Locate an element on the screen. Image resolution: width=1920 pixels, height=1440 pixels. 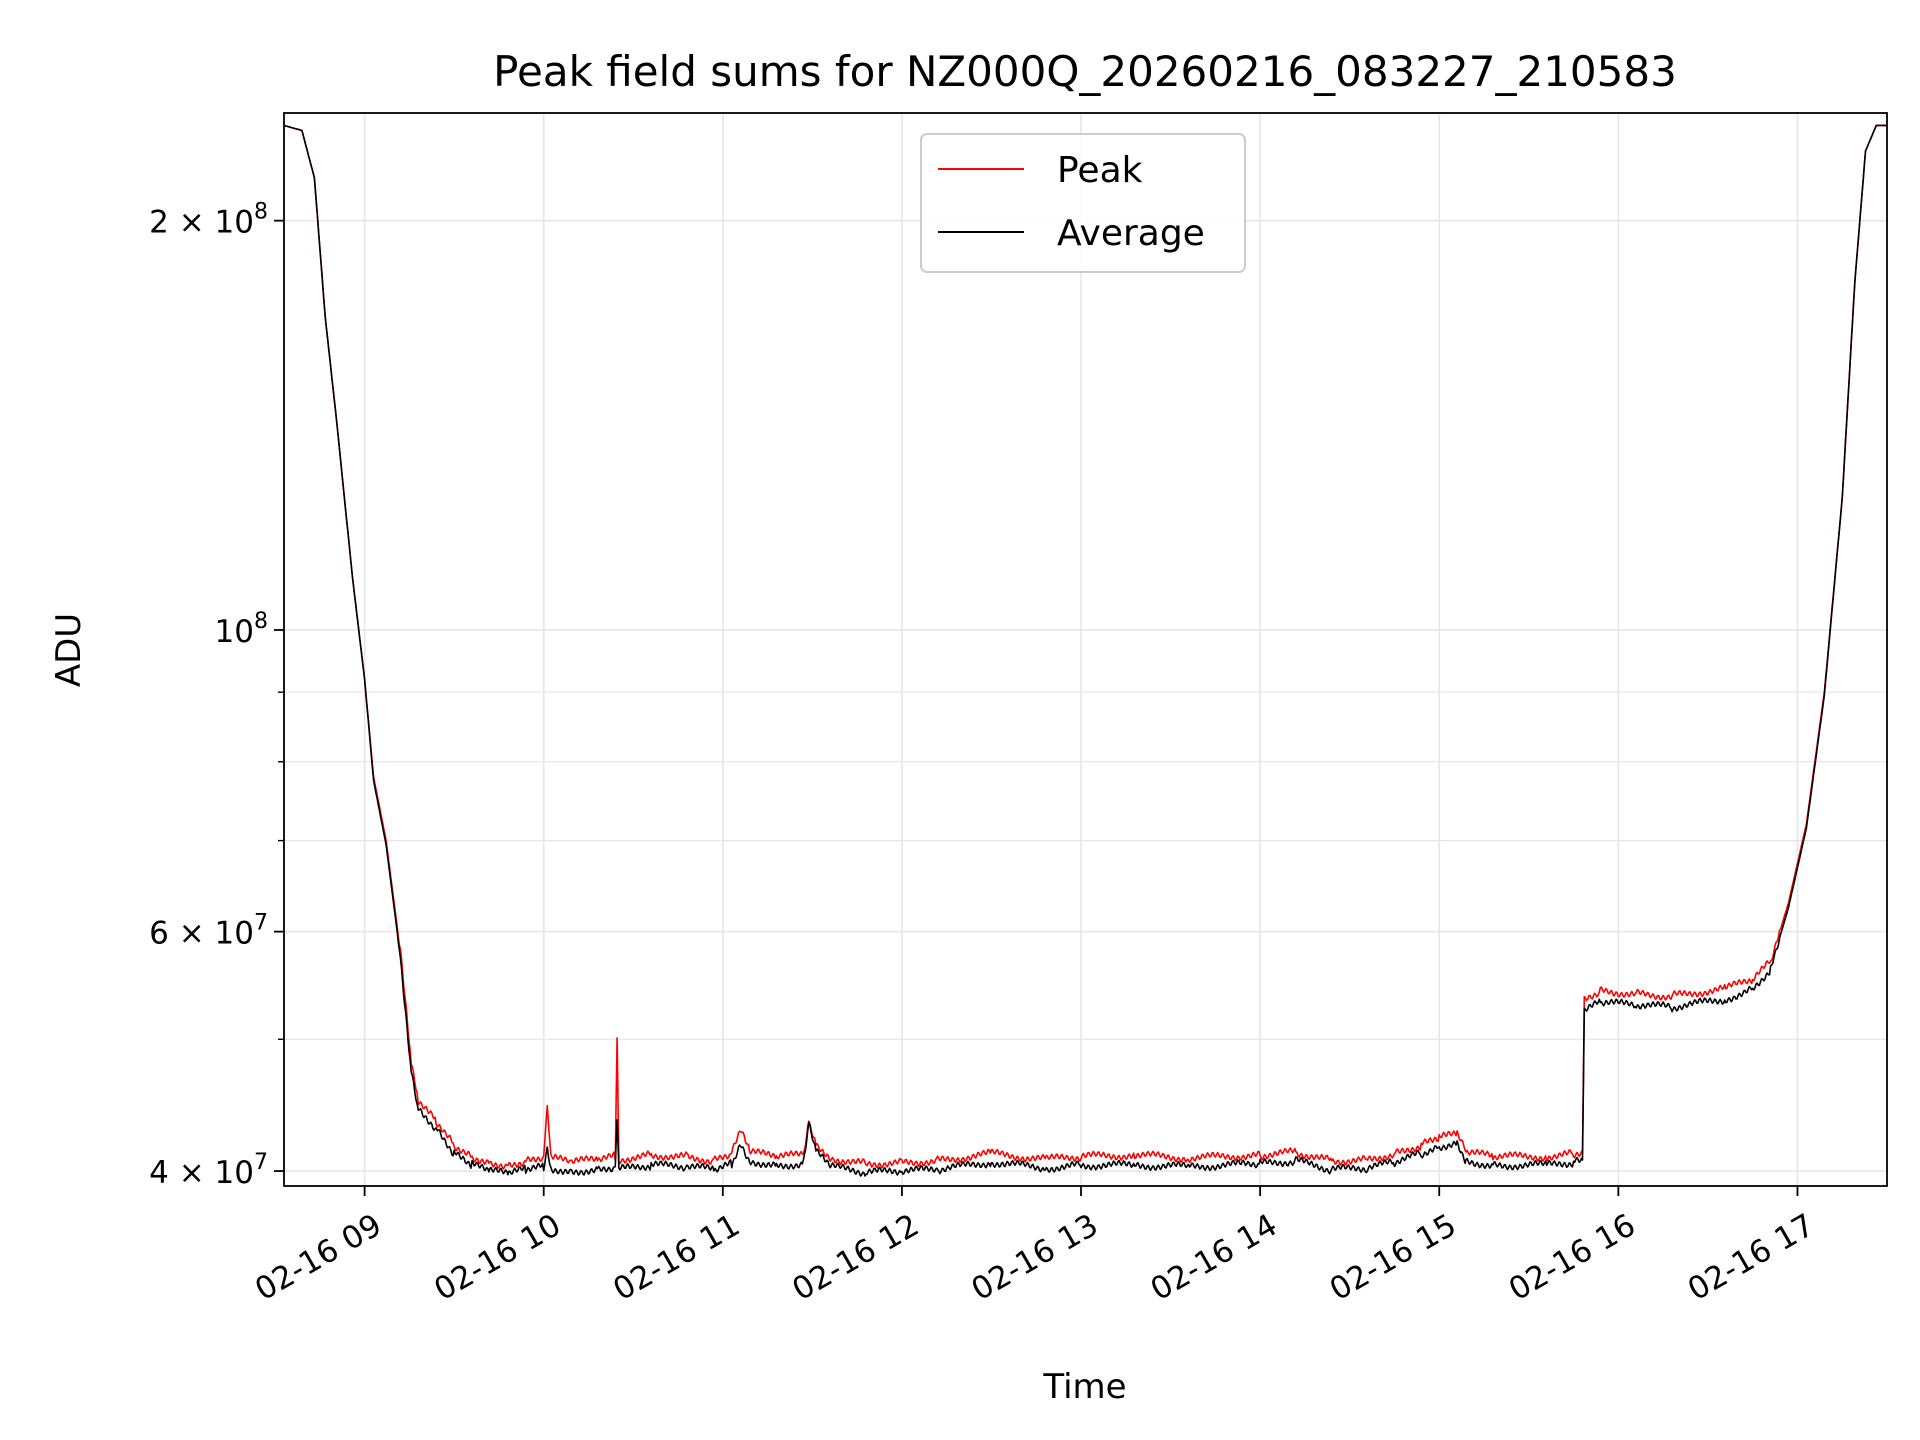
legend-peak-label: Peak is located at coordinates (1100, 170).